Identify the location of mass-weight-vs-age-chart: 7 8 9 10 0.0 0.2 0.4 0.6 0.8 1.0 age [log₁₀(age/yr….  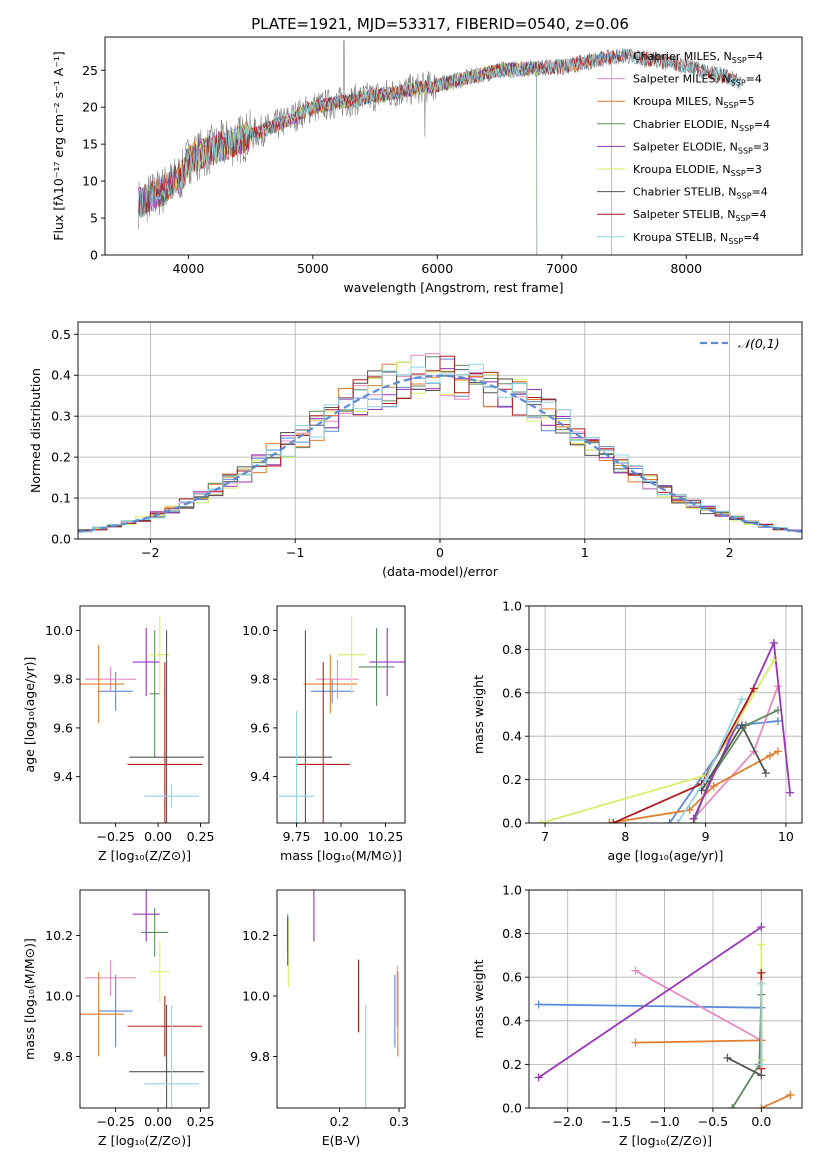
(637, 731).